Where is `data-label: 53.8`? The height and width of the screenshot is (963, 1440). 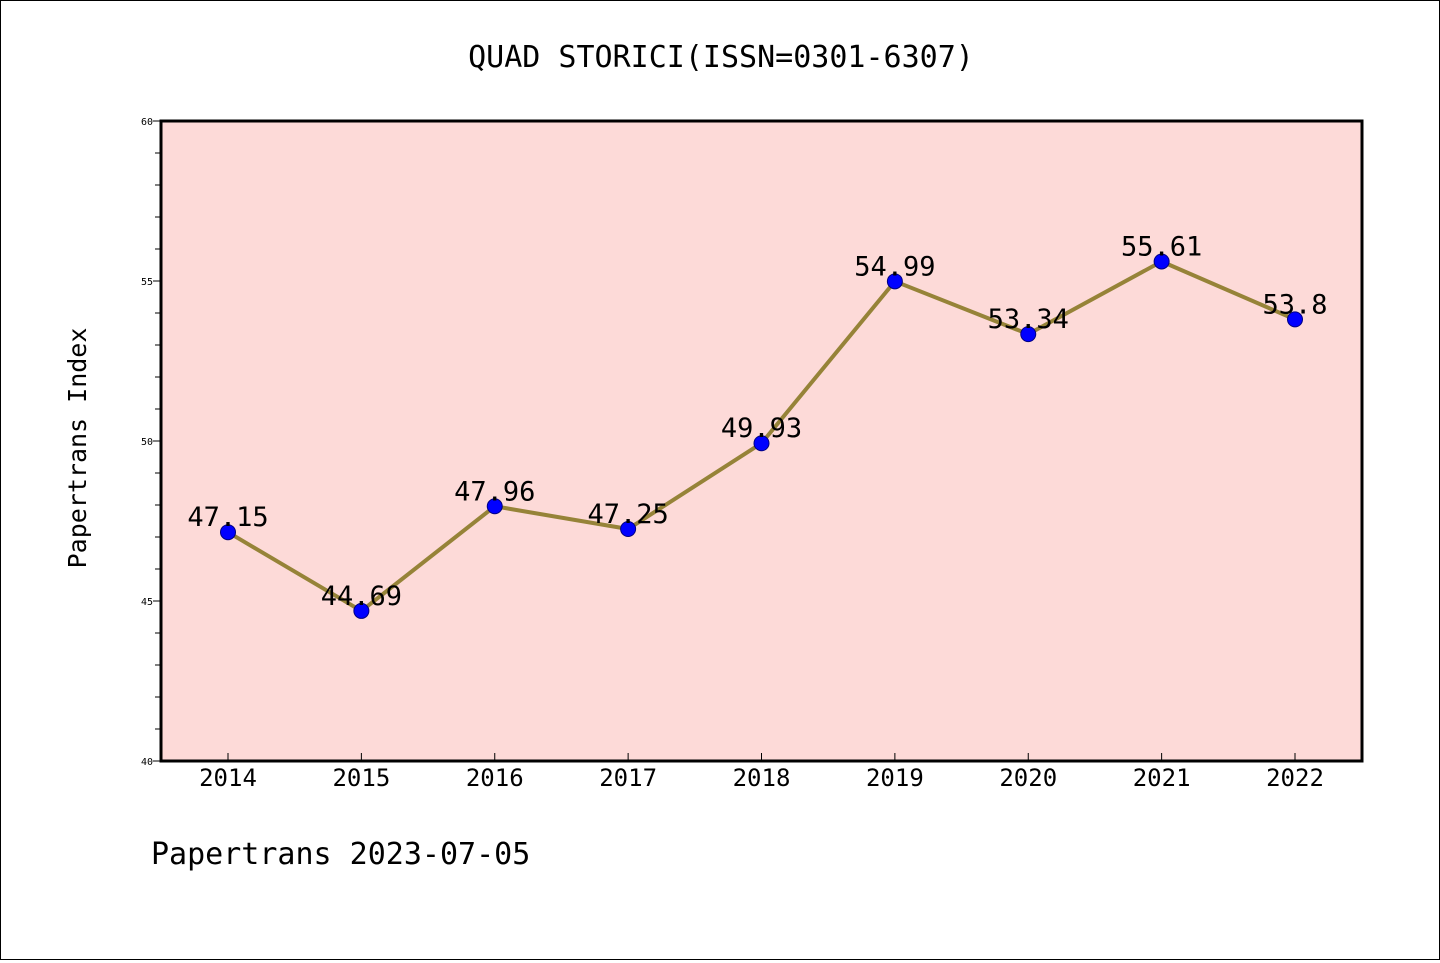
data-label: 53.8 is located at coordinates (1294, 304).